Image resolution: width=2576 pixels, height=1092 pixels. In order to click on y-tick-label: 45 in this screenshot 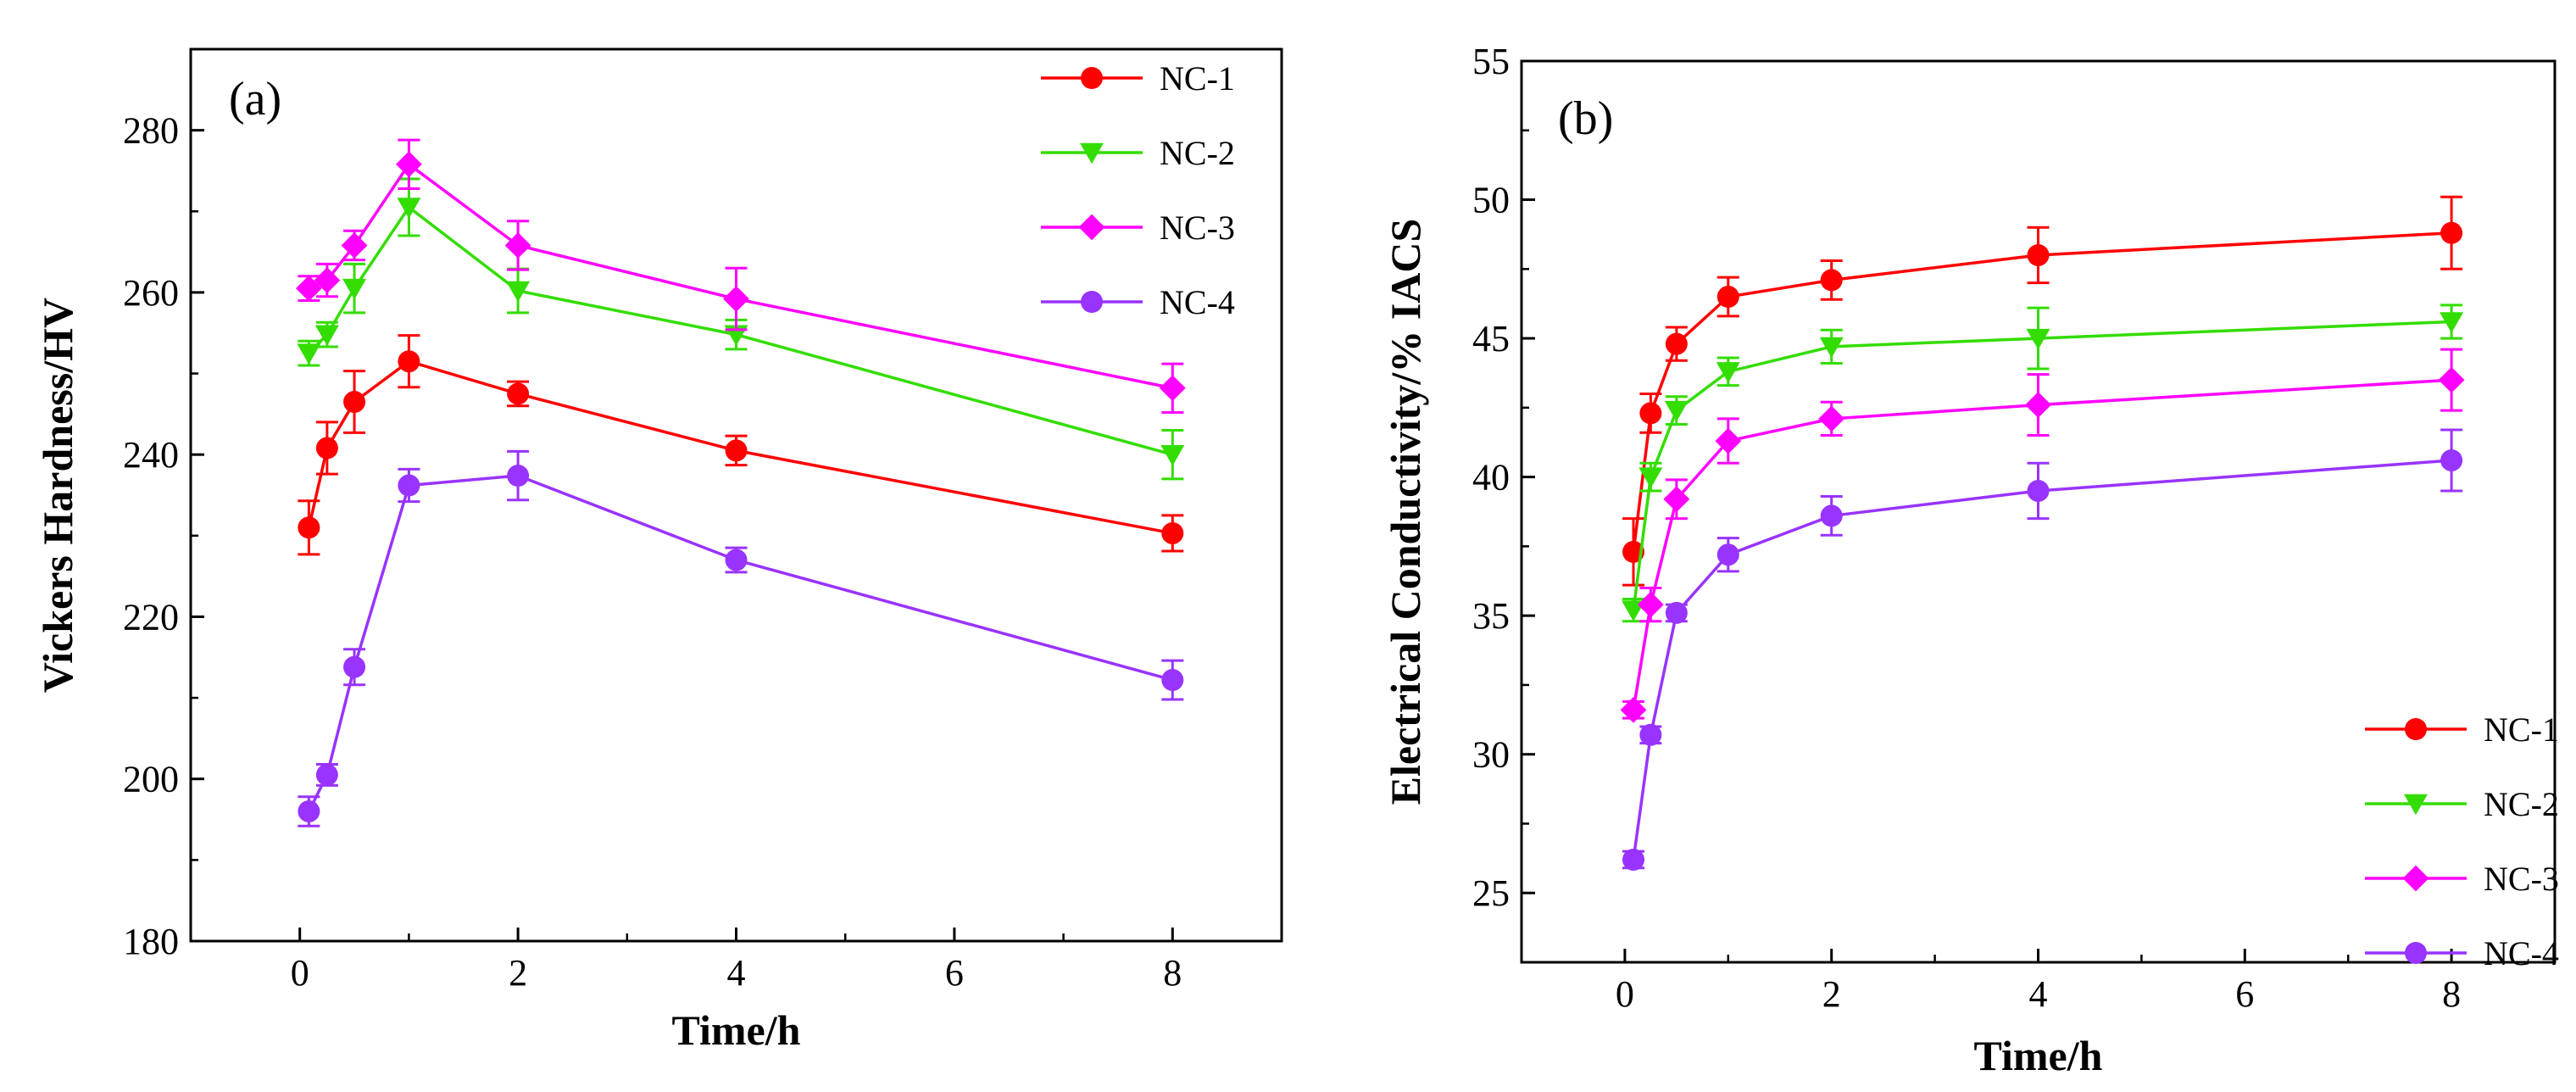, I will do `click(1491, 338)`.